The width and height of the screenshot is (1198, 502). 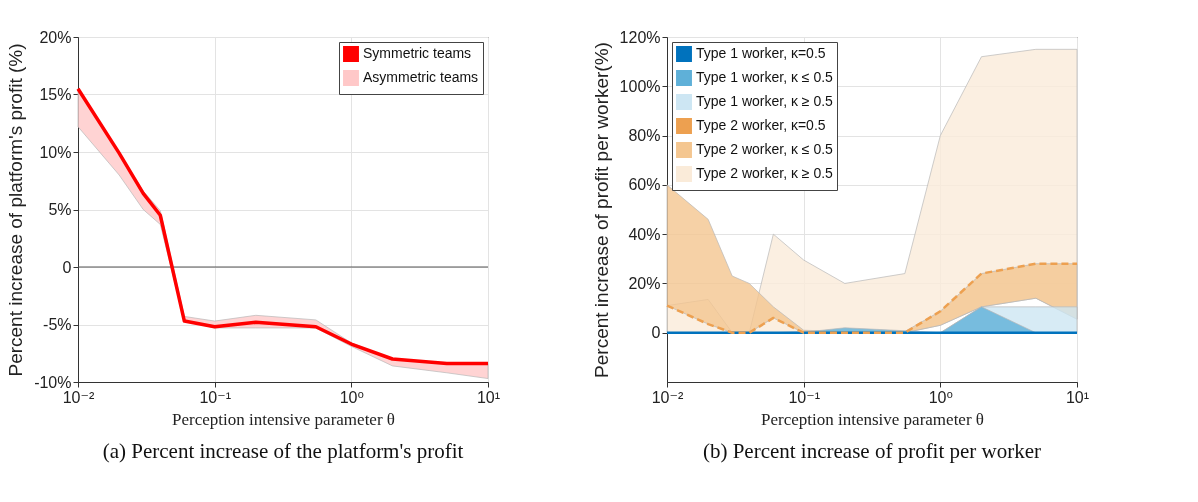 What do you see at coordinates (761, 125) in the screenshot?
I see `legend-label: Type 2 worker, κ=0.5` at bounding box center [761, 125].